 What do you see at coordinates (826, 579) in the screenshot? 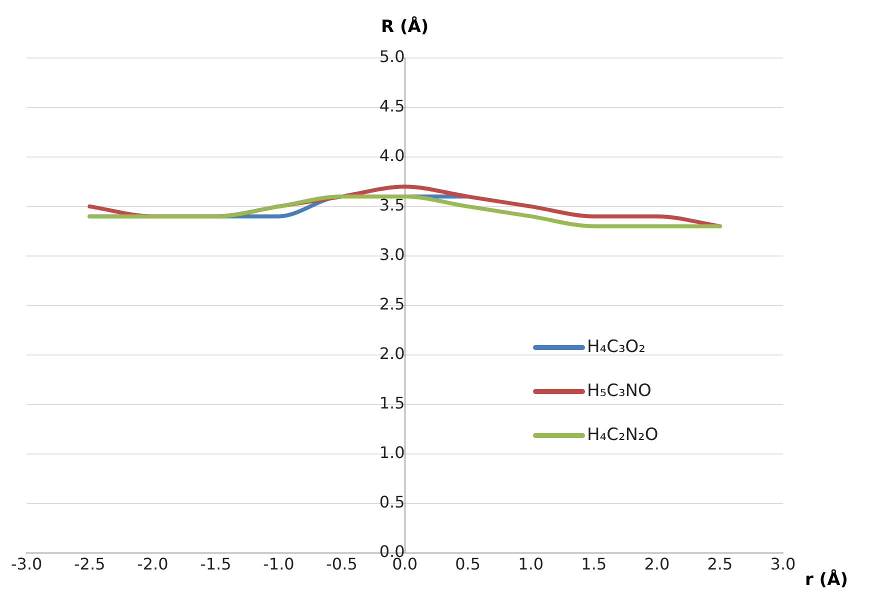
I see `x-axis-title: r (Å)` at bounding box center [826, 579].